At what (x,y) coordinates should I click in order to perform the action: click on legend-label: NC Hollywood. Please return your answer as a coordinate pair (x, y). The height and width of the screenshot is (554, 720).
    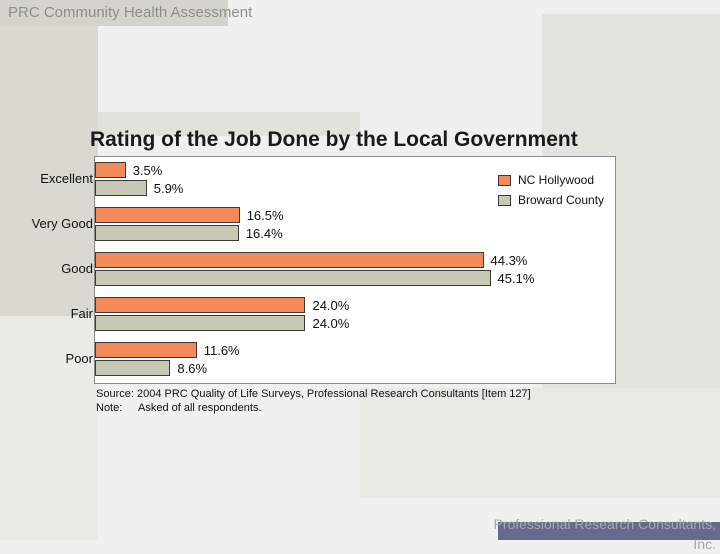
    Looking at the image, I should click on (556, 180).